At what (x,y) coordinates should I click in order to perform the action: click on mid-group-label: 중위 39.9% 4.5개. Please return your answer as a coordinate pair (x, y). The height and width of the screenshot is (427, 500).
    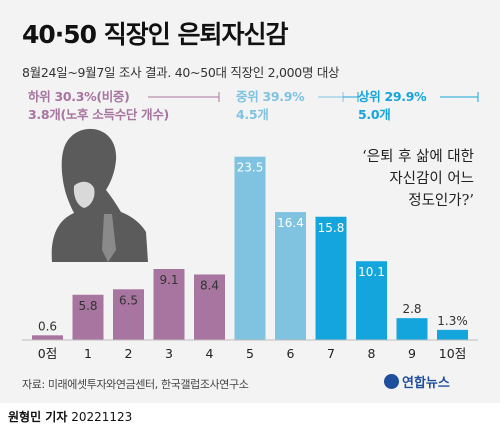
    Looking at the image, I should click on (270, 106).